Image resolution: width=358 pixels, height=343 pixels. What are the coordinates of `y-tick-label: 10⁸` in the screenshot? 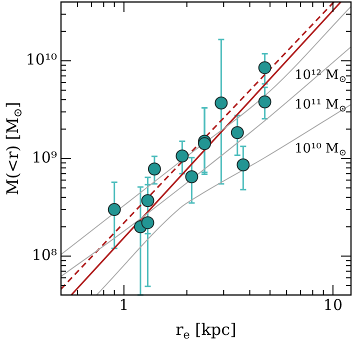 It's located at (44, 255).